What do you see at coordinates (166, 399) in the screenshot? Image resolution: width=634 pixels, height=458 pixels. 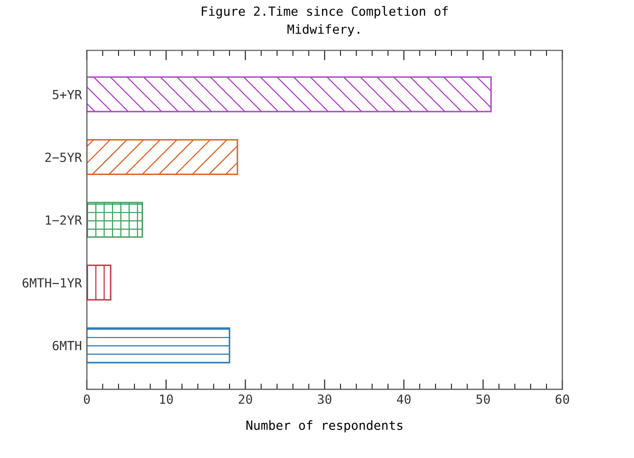 I see `x-tick-label: 10` at bounding box center [166, 399].